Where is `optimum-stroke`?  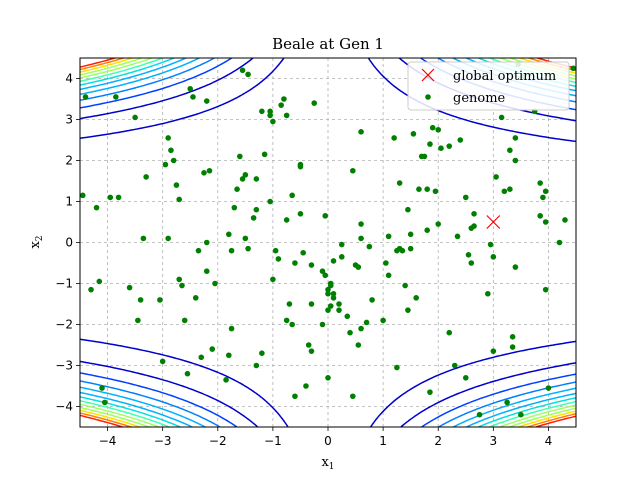
optimum-stroke is located at coordinates (493, 222).